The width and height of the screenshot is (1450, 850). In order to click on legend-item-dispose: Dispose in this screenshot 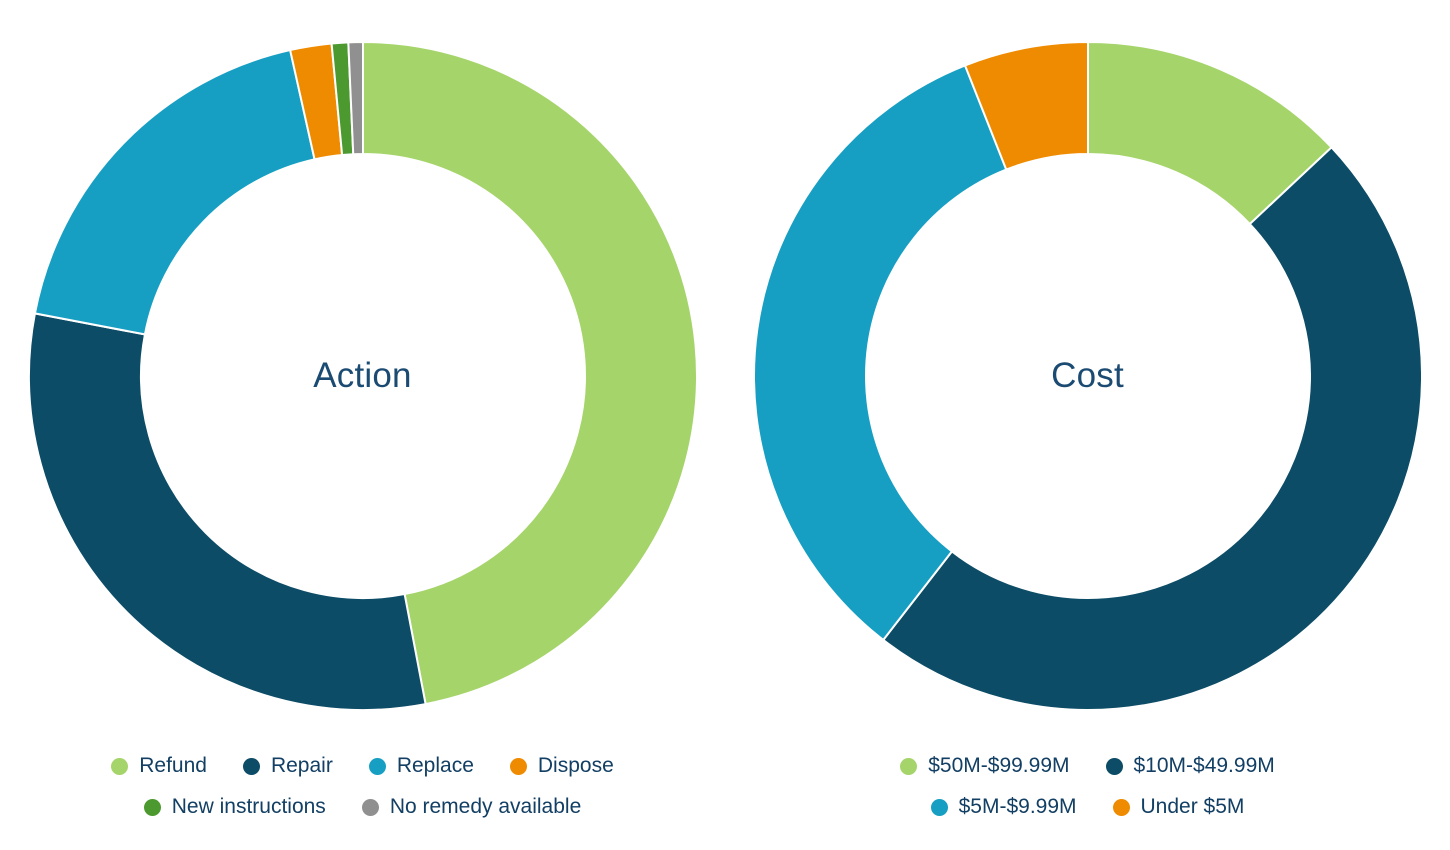, I will do `click(561, 766)`.